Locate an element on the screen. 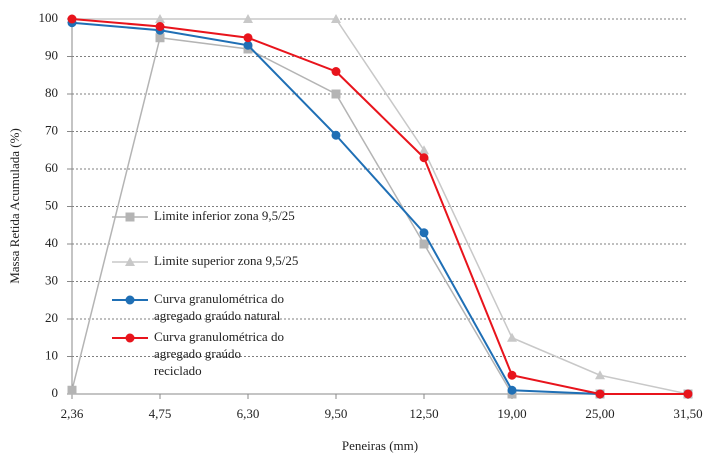 The width and height of the screenshot is (708, 455). x-tick-label: 31,50 is located at coordinates (687, 413).